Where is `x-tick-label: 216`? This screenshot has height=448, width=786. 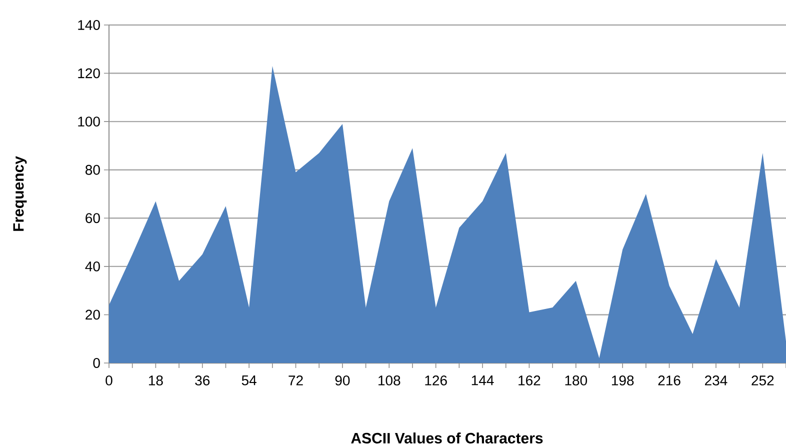
x-tick-label: 216 is located at coordinates (669, 381).